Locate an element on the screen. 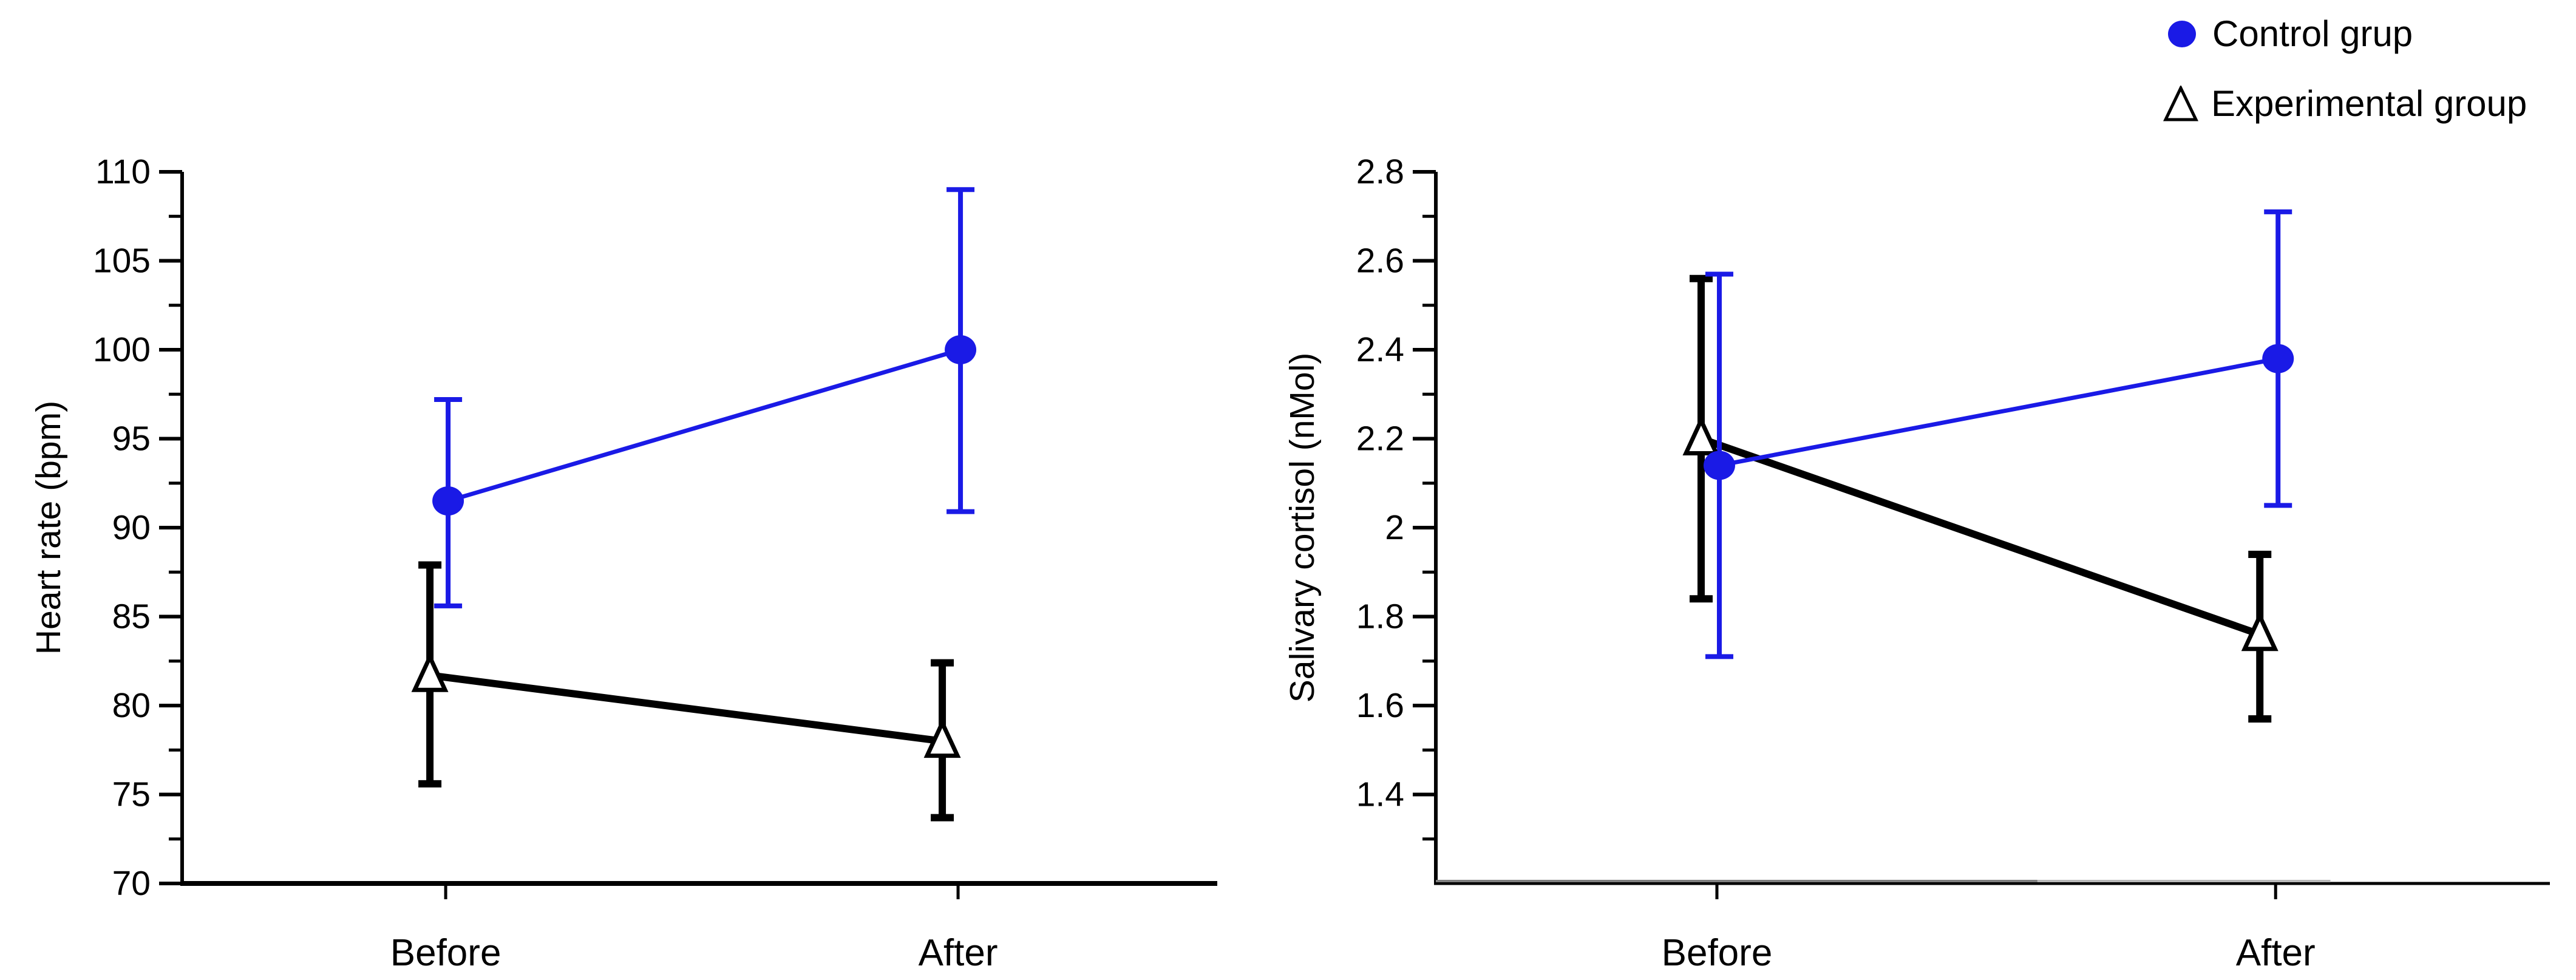 This screenshot has height=980, width=2576. legend-item-experimental: Experimental group is located at coordinates (2343, 104).